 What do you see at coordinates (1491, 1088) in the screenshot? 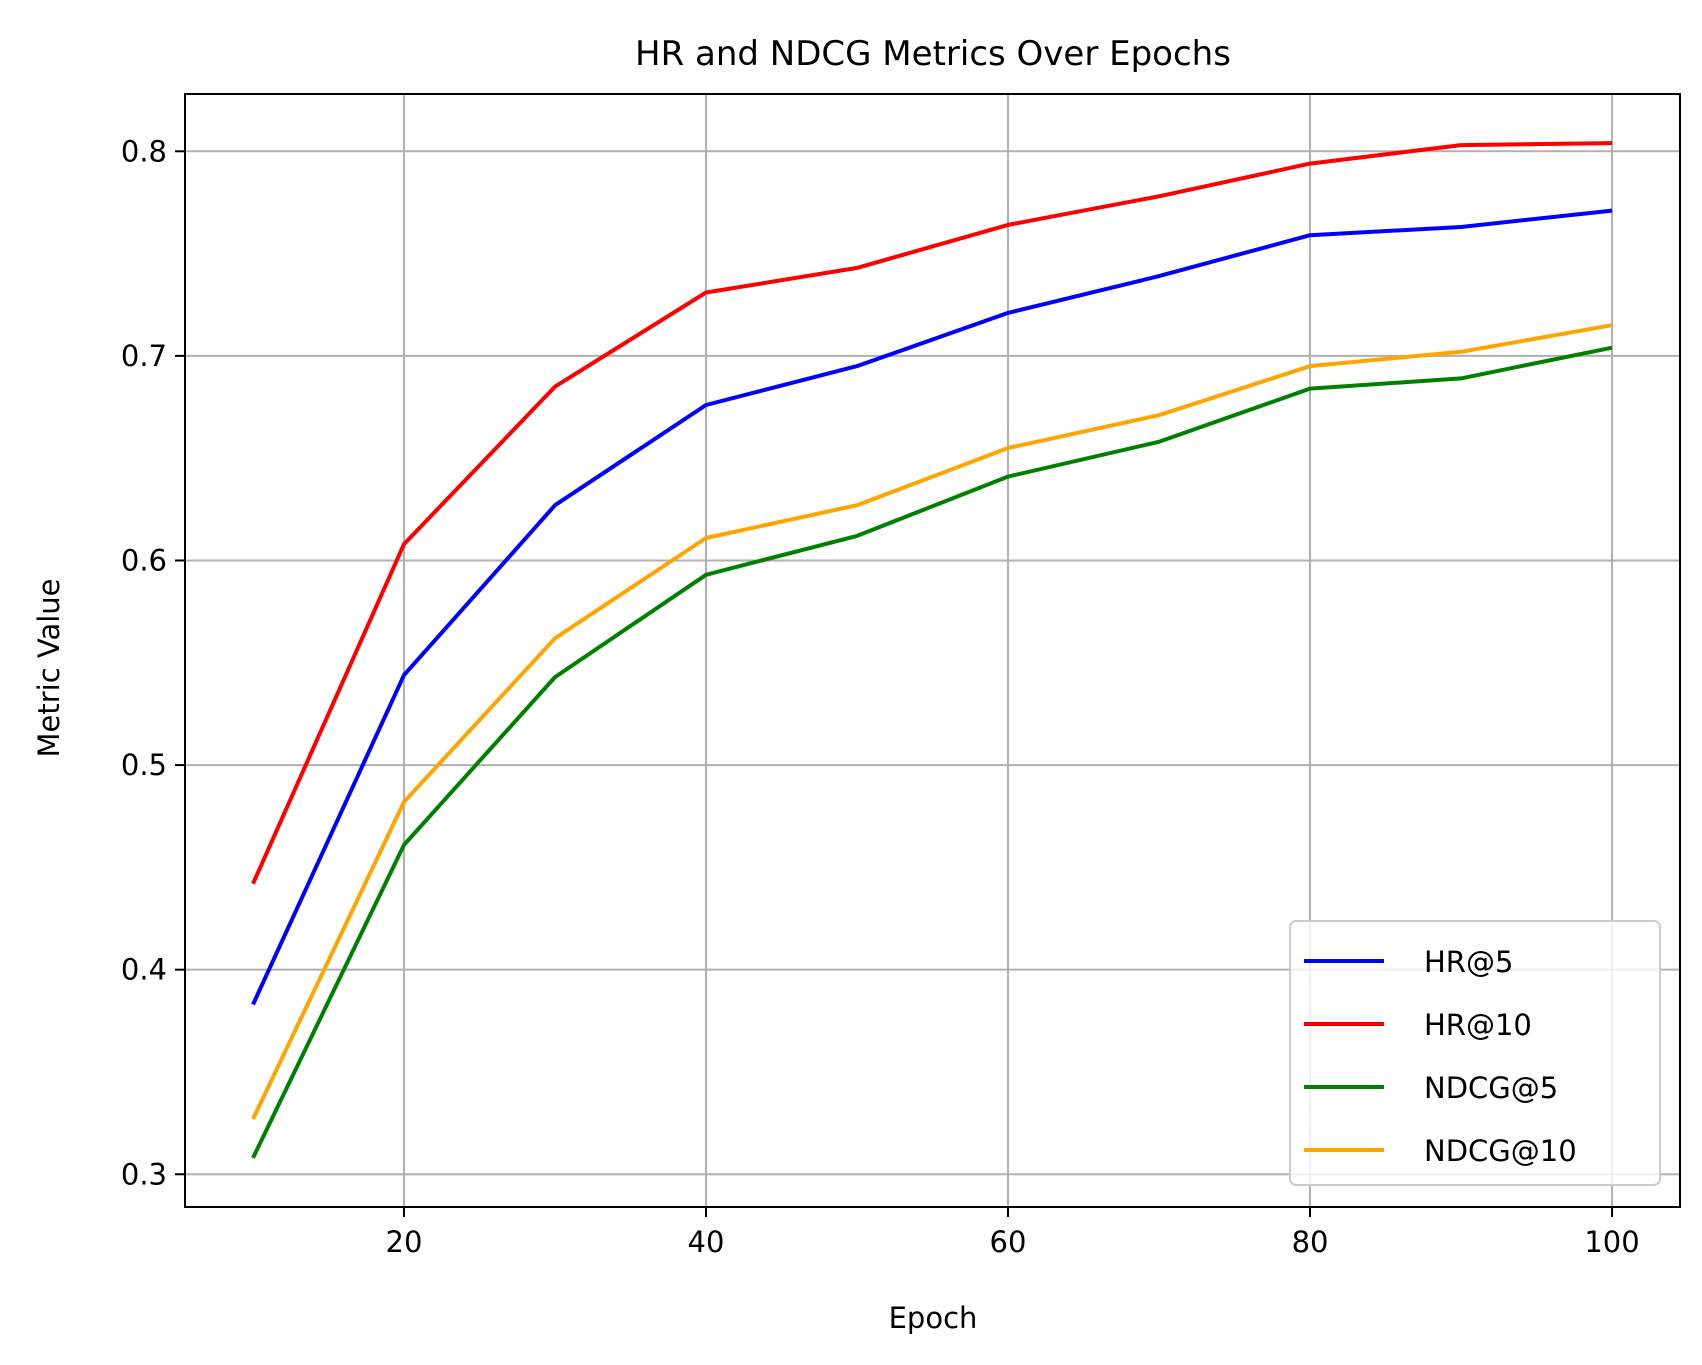
I see `legend-label: NDCG@5` at bounding box center [1491, 1088].